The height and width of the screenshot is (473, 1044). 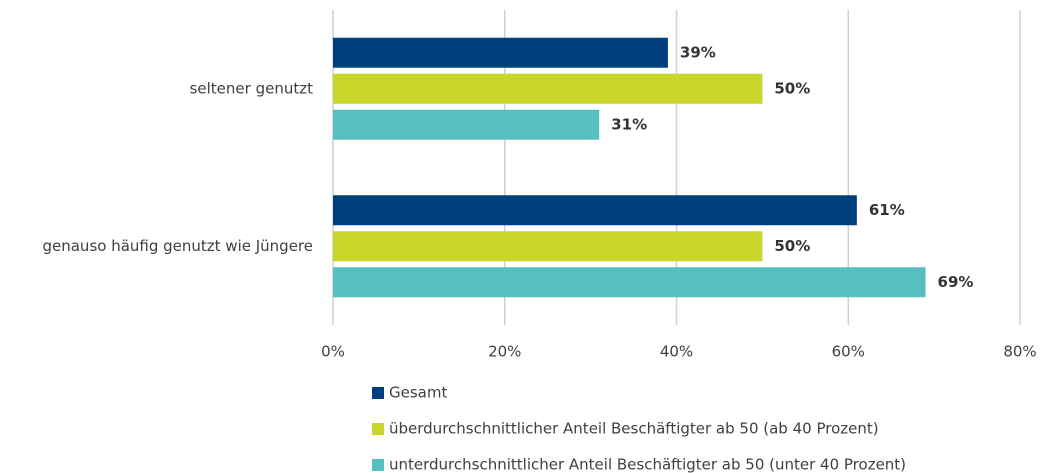 What do you see at coordinates (1019, 352) in the screenshot?
I see `x-tick-label: 80%` at bounding box center [1019, 352].